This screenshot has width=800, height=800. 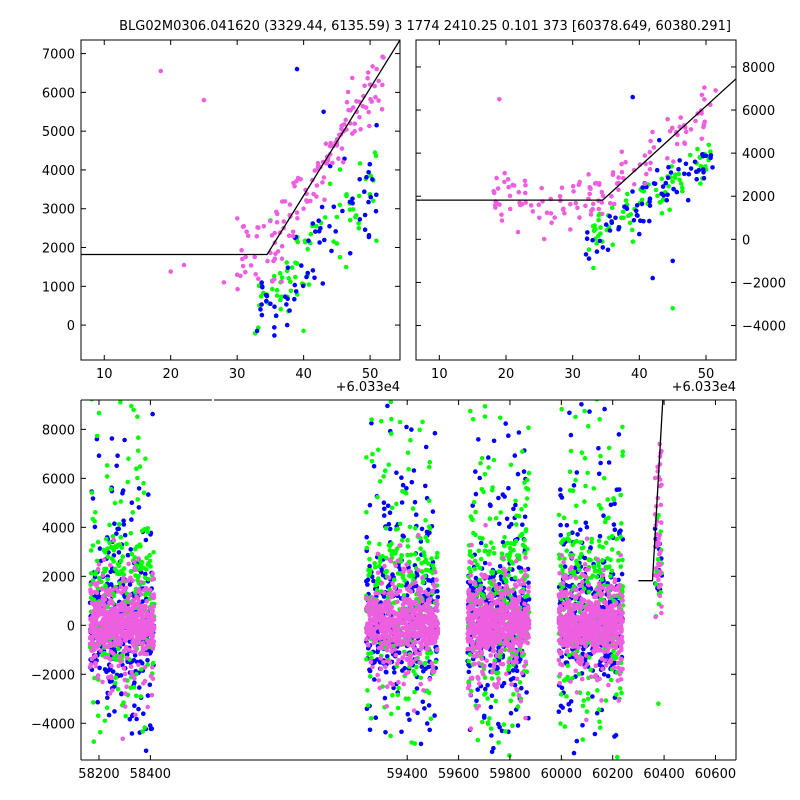 I want to click on plot-area, so click(x=576, y=194).